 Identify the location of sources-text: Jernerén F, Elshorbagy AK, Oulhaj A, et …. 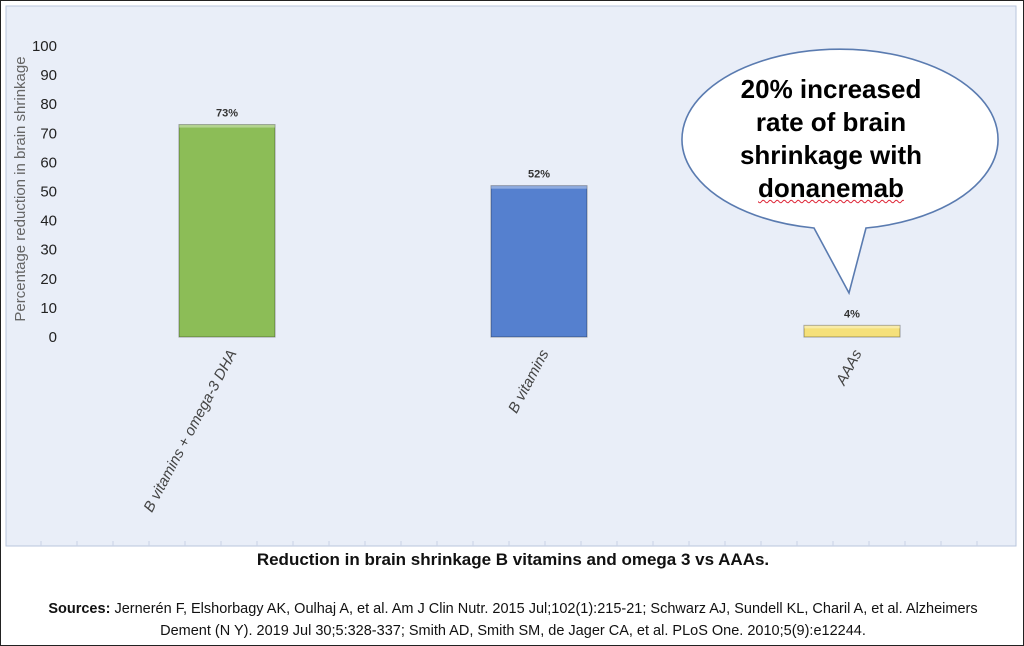
(546, 620).